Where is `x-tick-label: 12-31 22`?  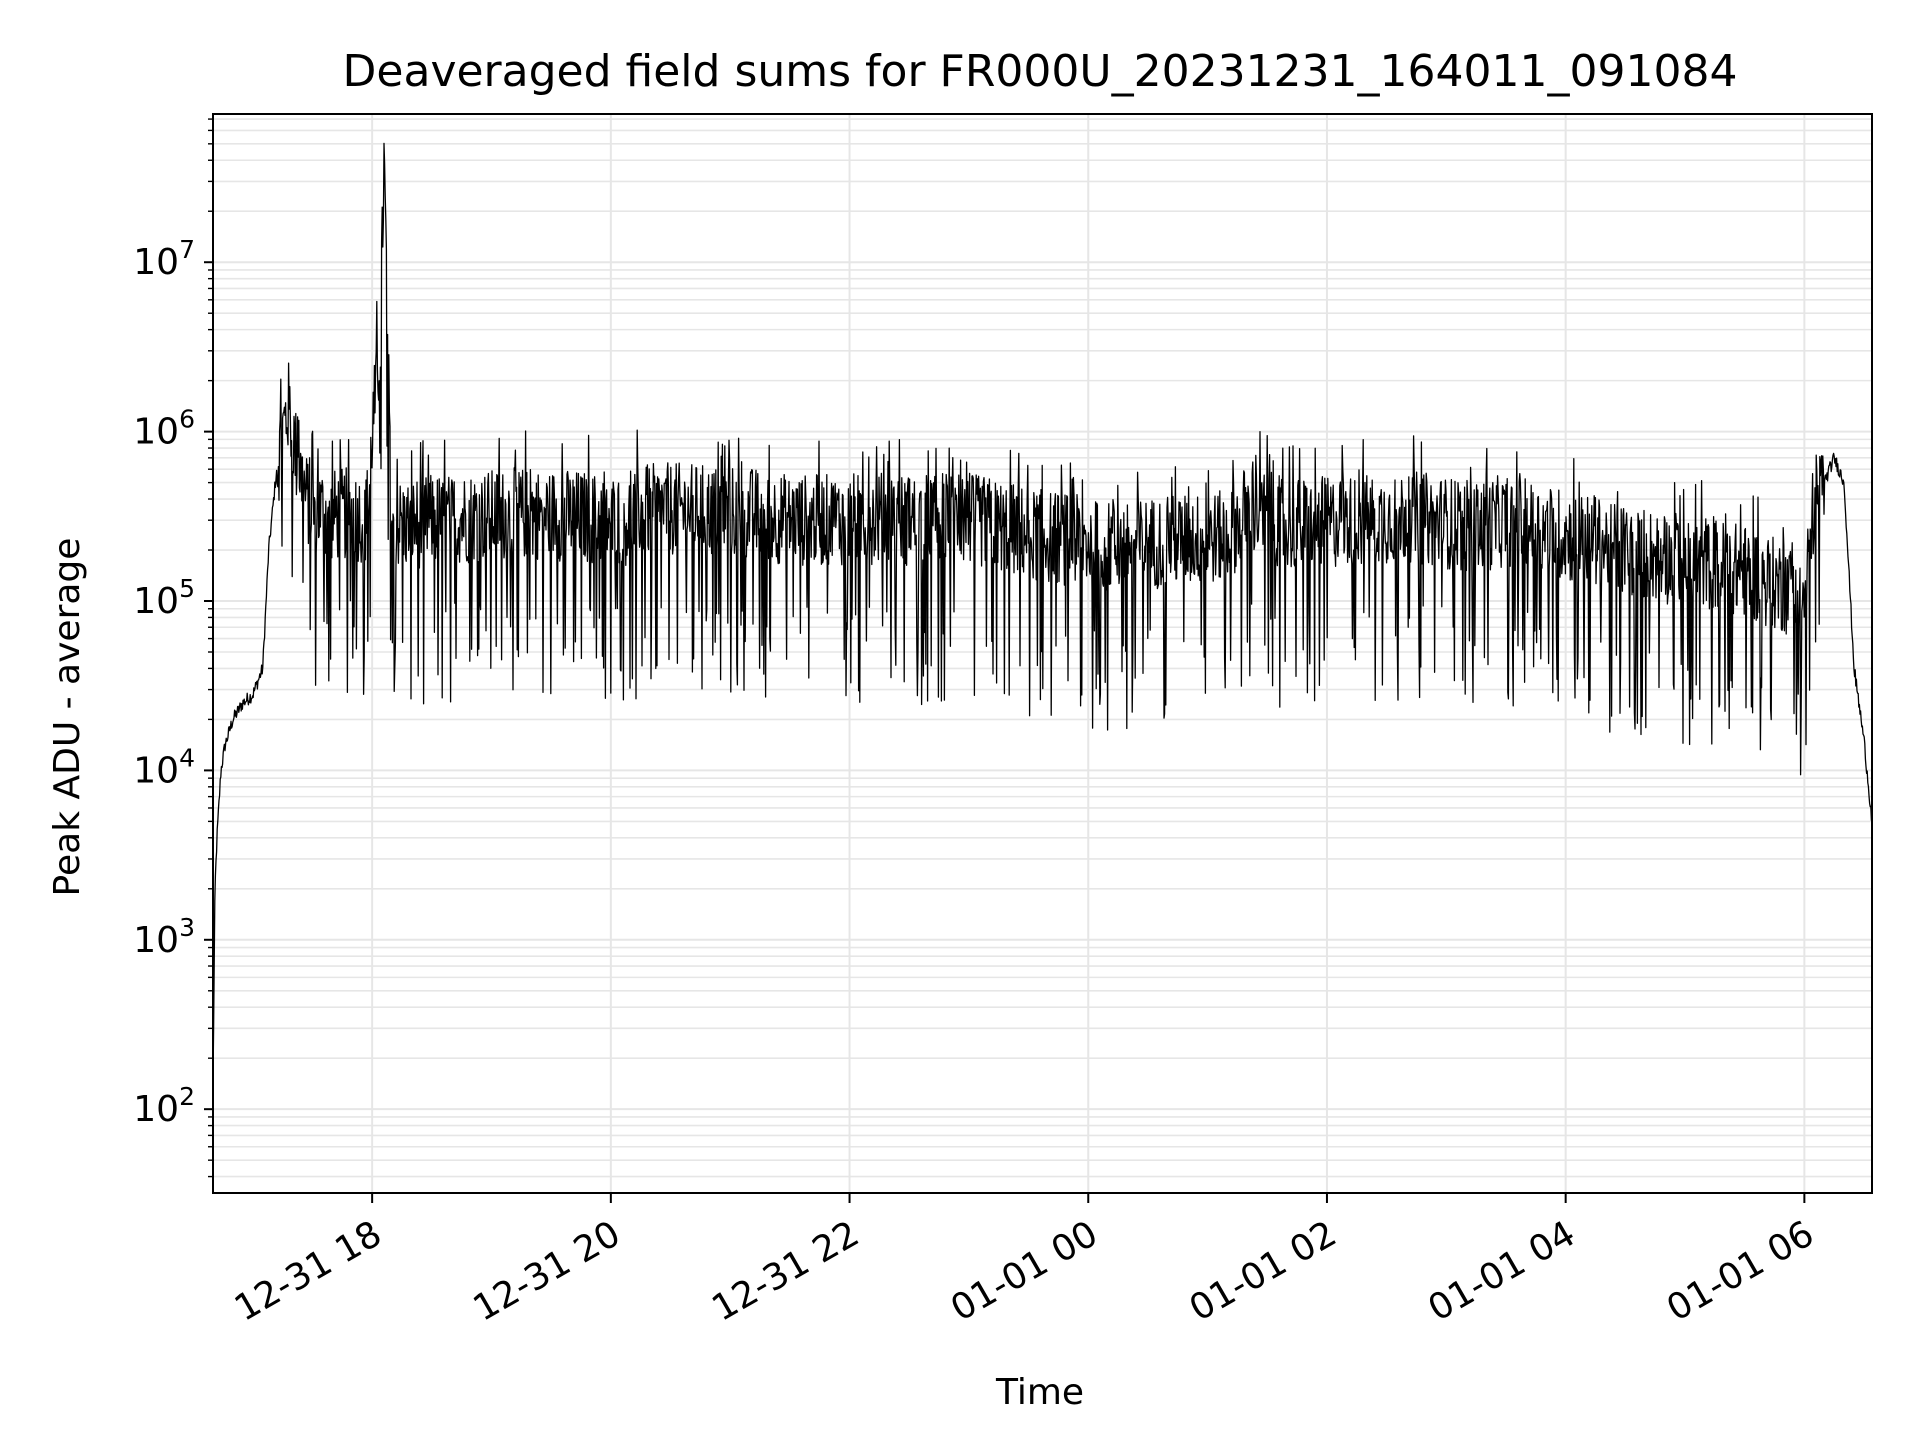
x-tick-label: 12-31 22 is located at coordinates (785, 1271).